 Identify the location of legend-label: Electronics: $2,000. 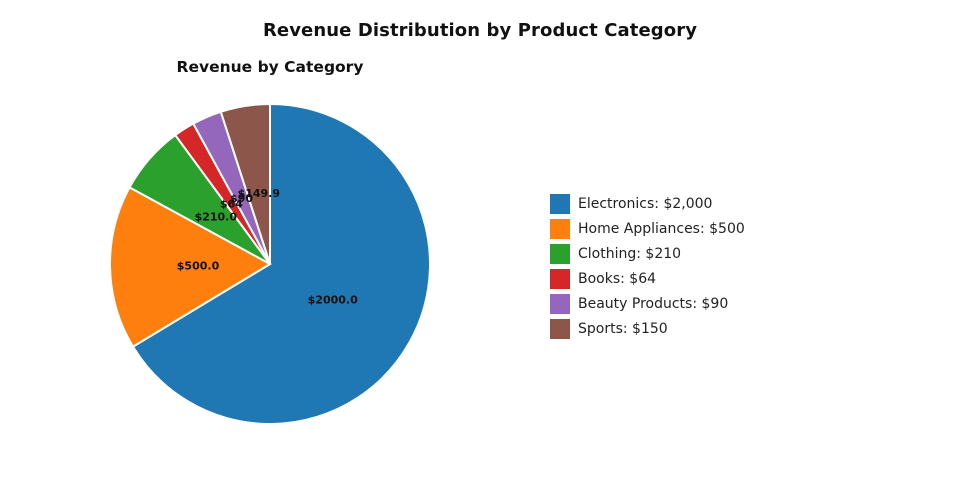
(645, 203).